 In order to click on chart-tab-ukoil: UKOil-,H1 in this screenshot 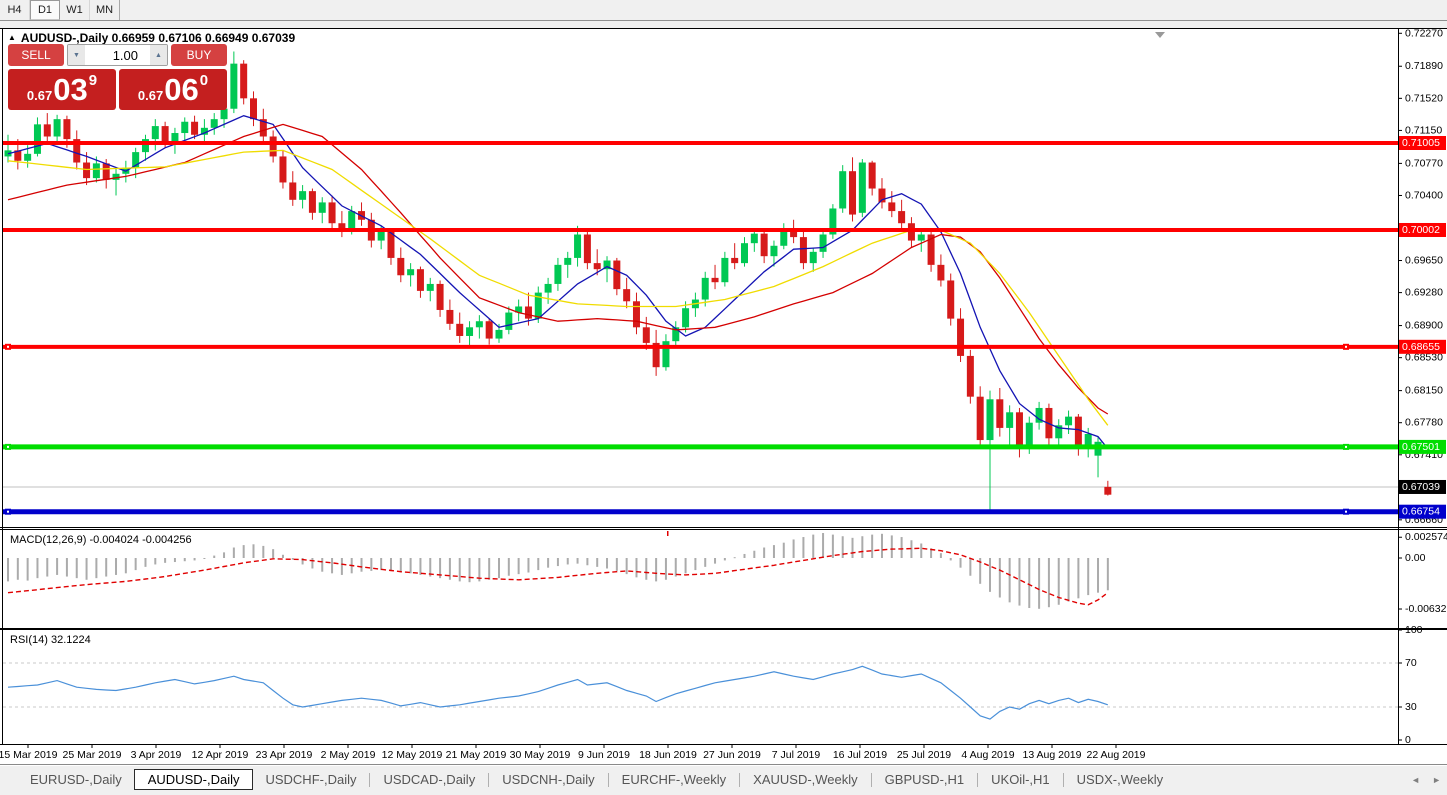, I will do `click(1020, 779)`.